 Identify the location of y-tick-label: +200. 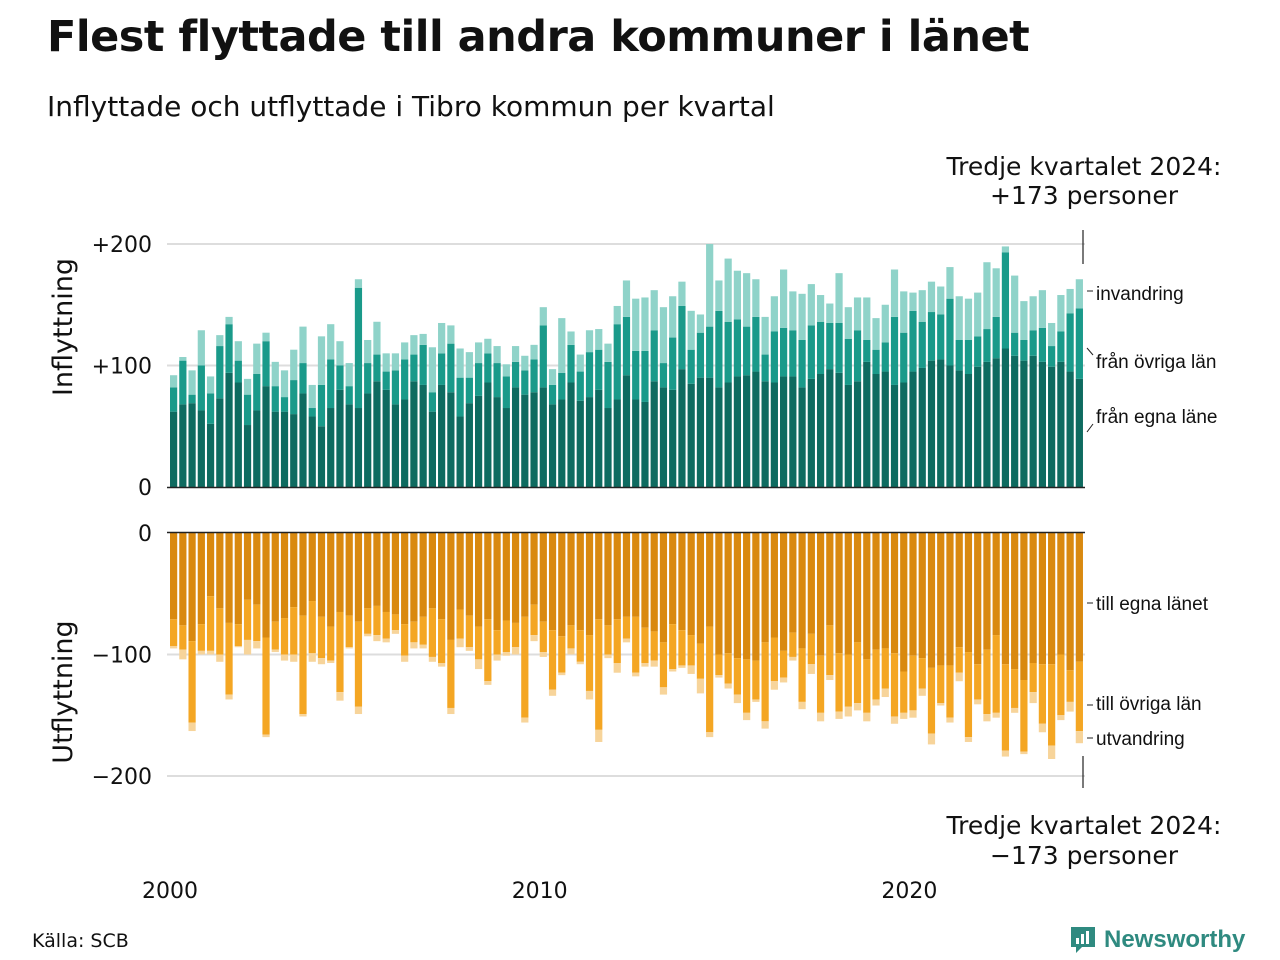
(122, 245).